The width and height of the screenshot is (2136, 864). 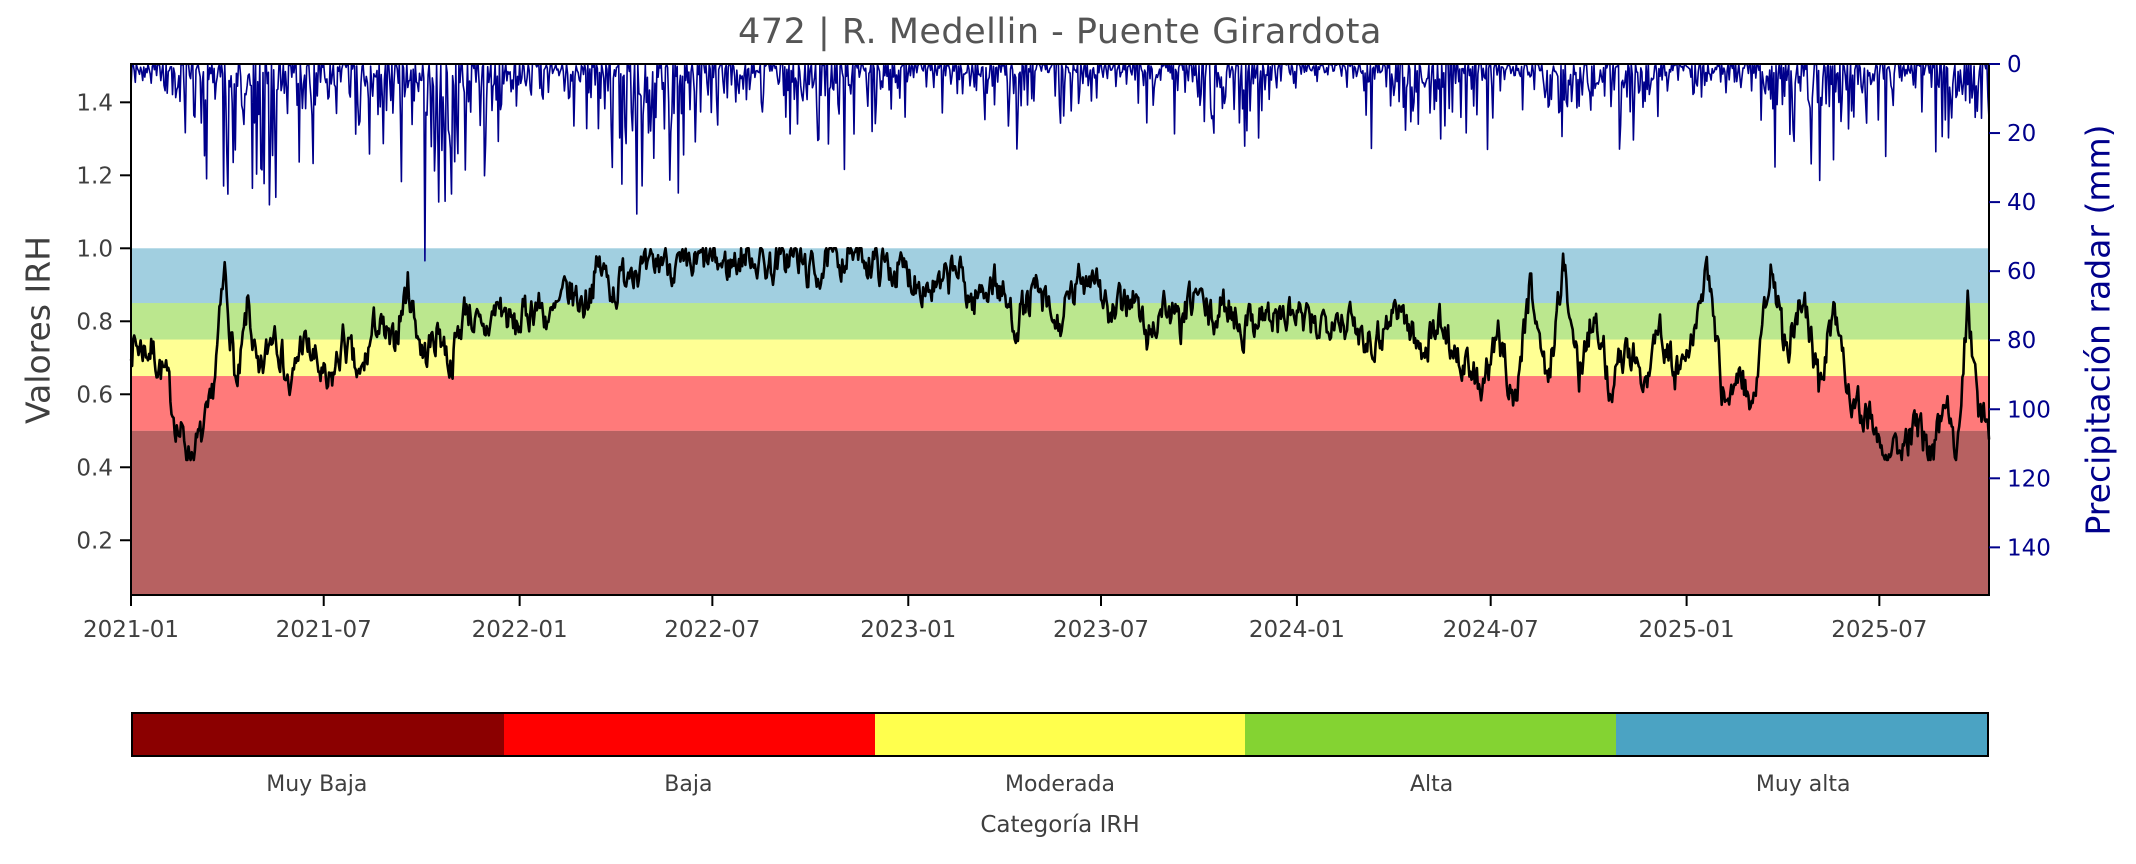 I want to click on colorbar-label-alta: Alta, so click(x=1431, y=784).